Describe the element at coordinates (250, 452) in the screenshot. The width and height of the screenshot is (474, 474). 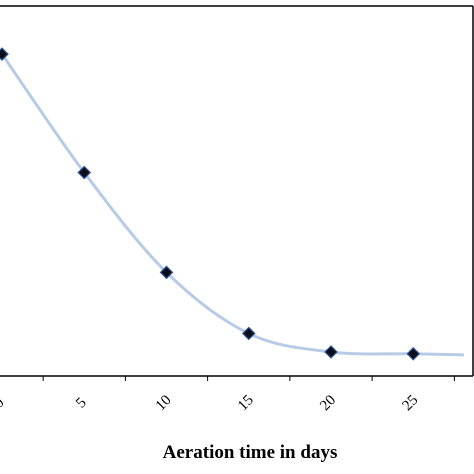
I see `x-axis-title: Aeration time in days` at that location.